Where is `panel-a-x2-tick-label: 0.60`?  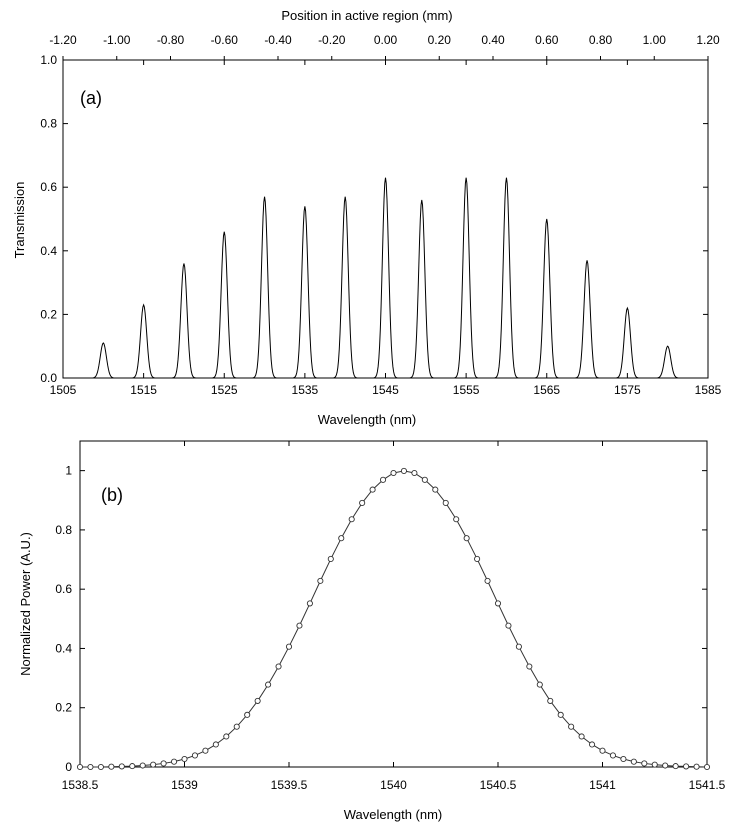
panel-a-x2-tick-label: 0.60 is located at coordinates (547, 40).